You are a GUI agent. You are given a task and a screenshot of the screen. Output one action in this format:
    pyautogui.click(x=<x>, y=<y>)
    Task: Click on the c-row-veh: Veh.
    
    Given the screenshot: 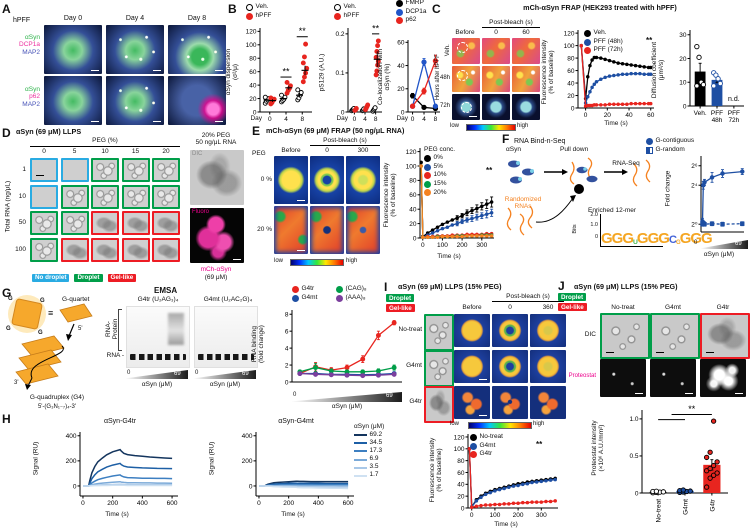 What is the action you would take?
    pyautogui.click(x=447, y=50)
    